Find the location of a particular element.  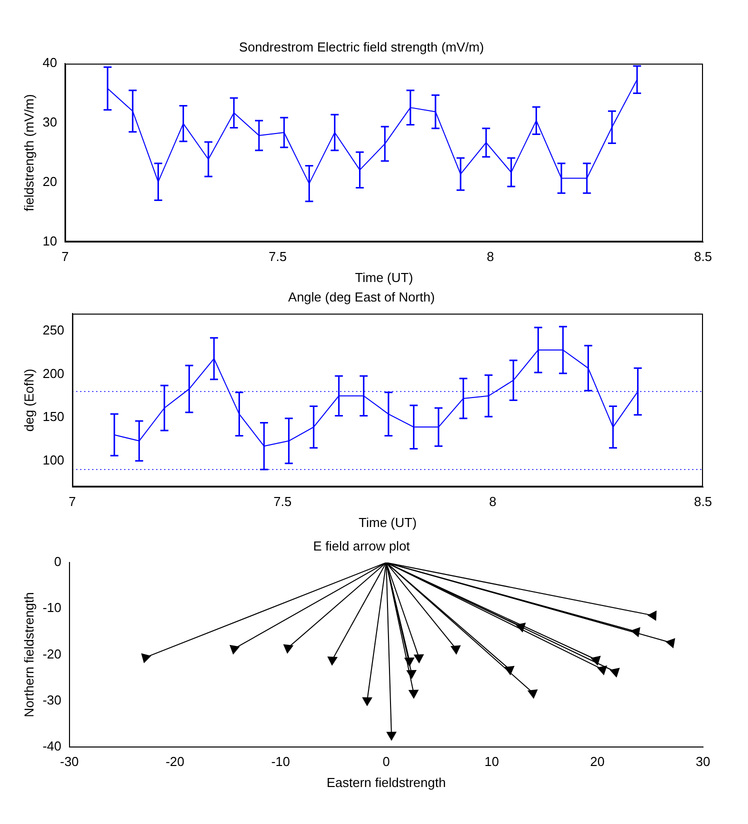

y-tick-label: -10 is located at coordinates (52, 608).